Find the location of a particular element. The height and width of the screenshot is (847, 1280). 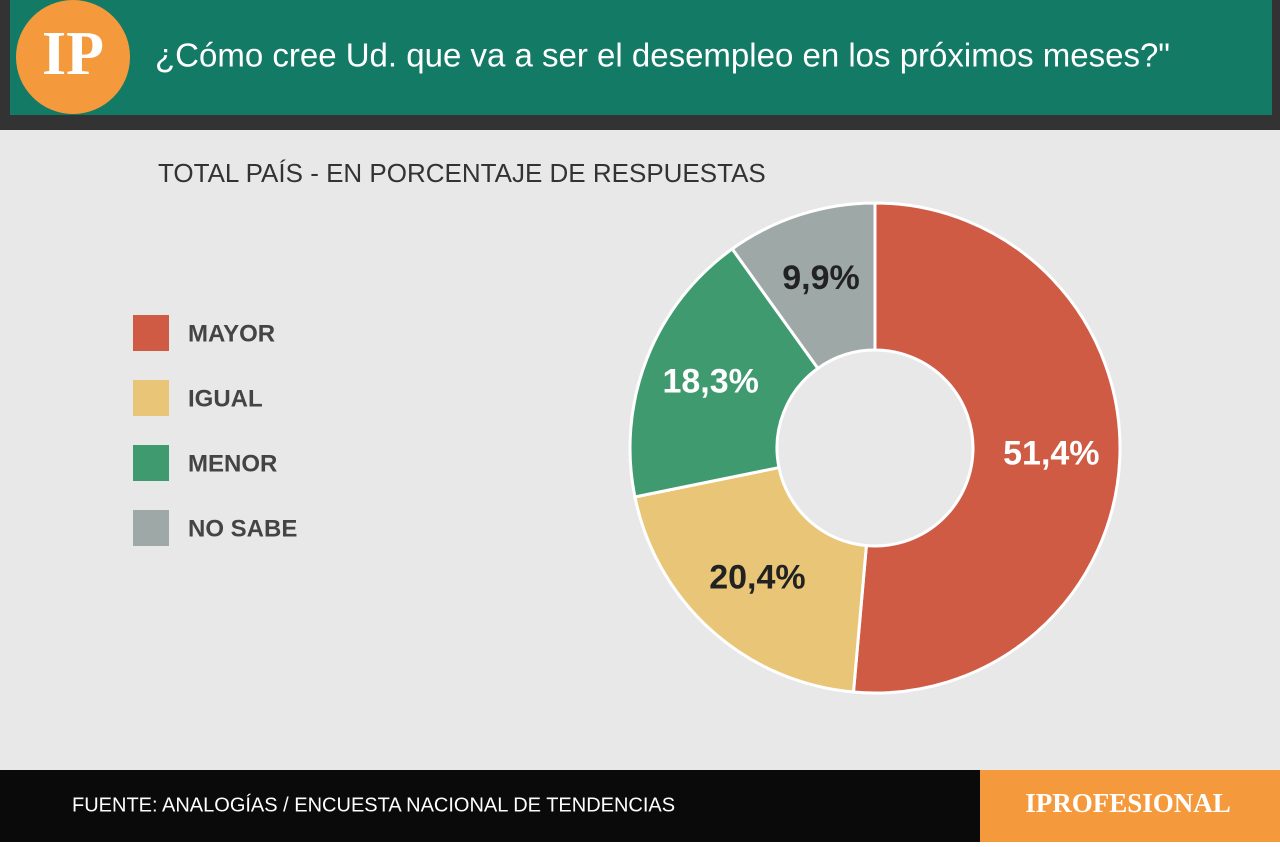

legend-label: IGUAL is located at coordinates (225, 398).